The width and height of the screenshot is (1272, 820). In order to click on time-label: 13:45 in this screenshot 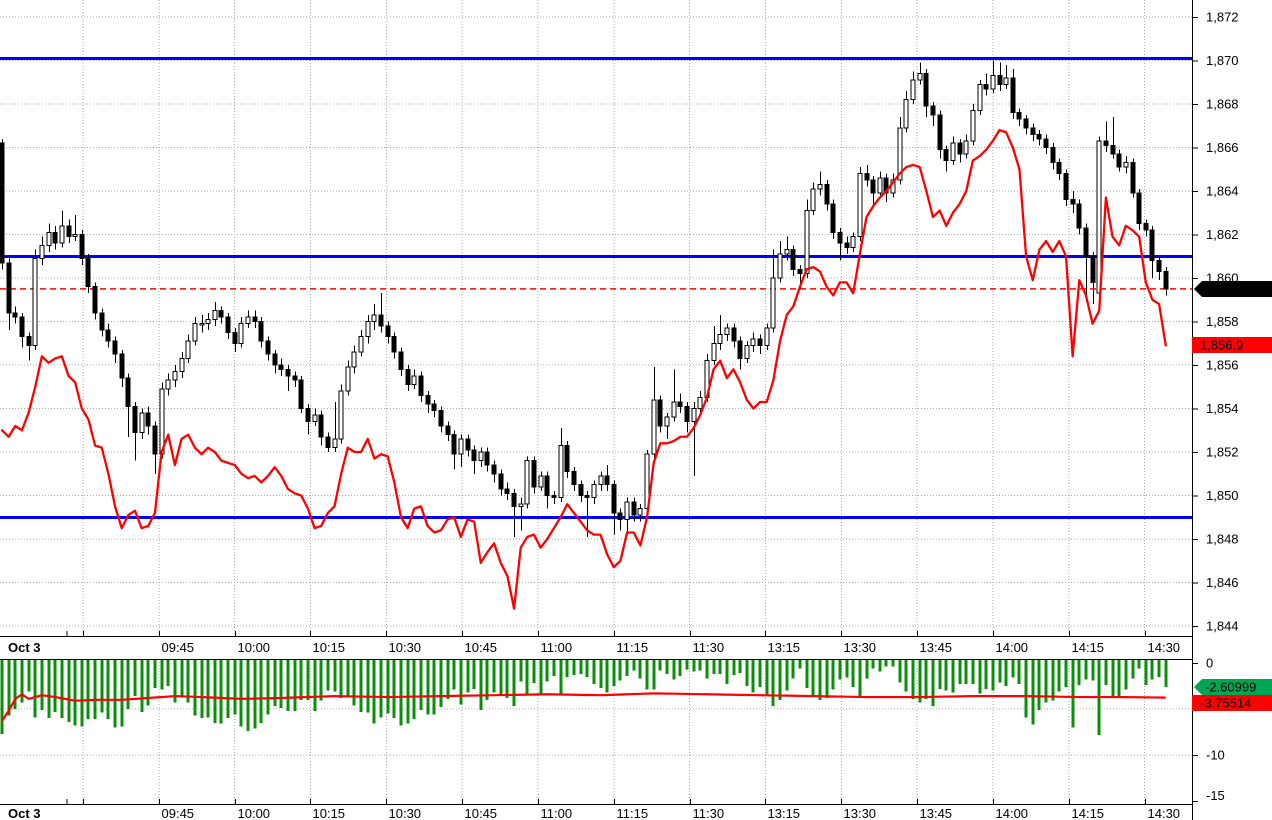, I will do `click(936, 813)`.